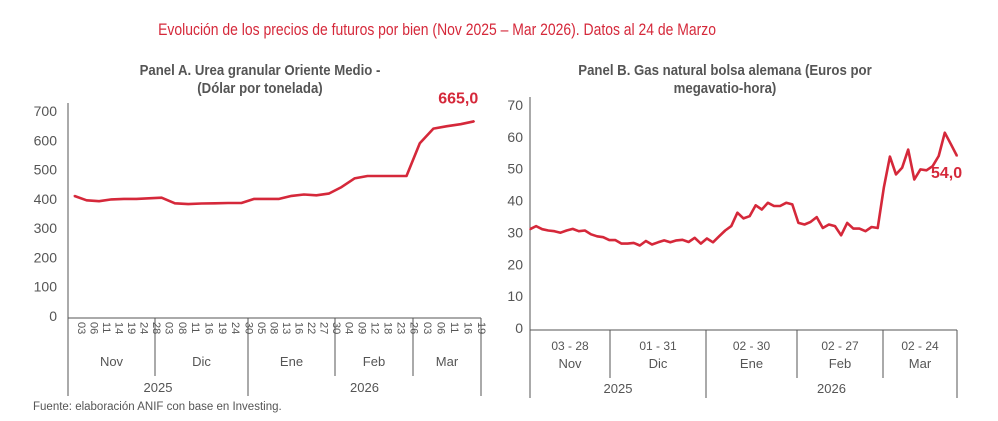  I want to click on panel-a-title-line1: Panel A. Urea granular Oriente Medio -, so click(260, 70).